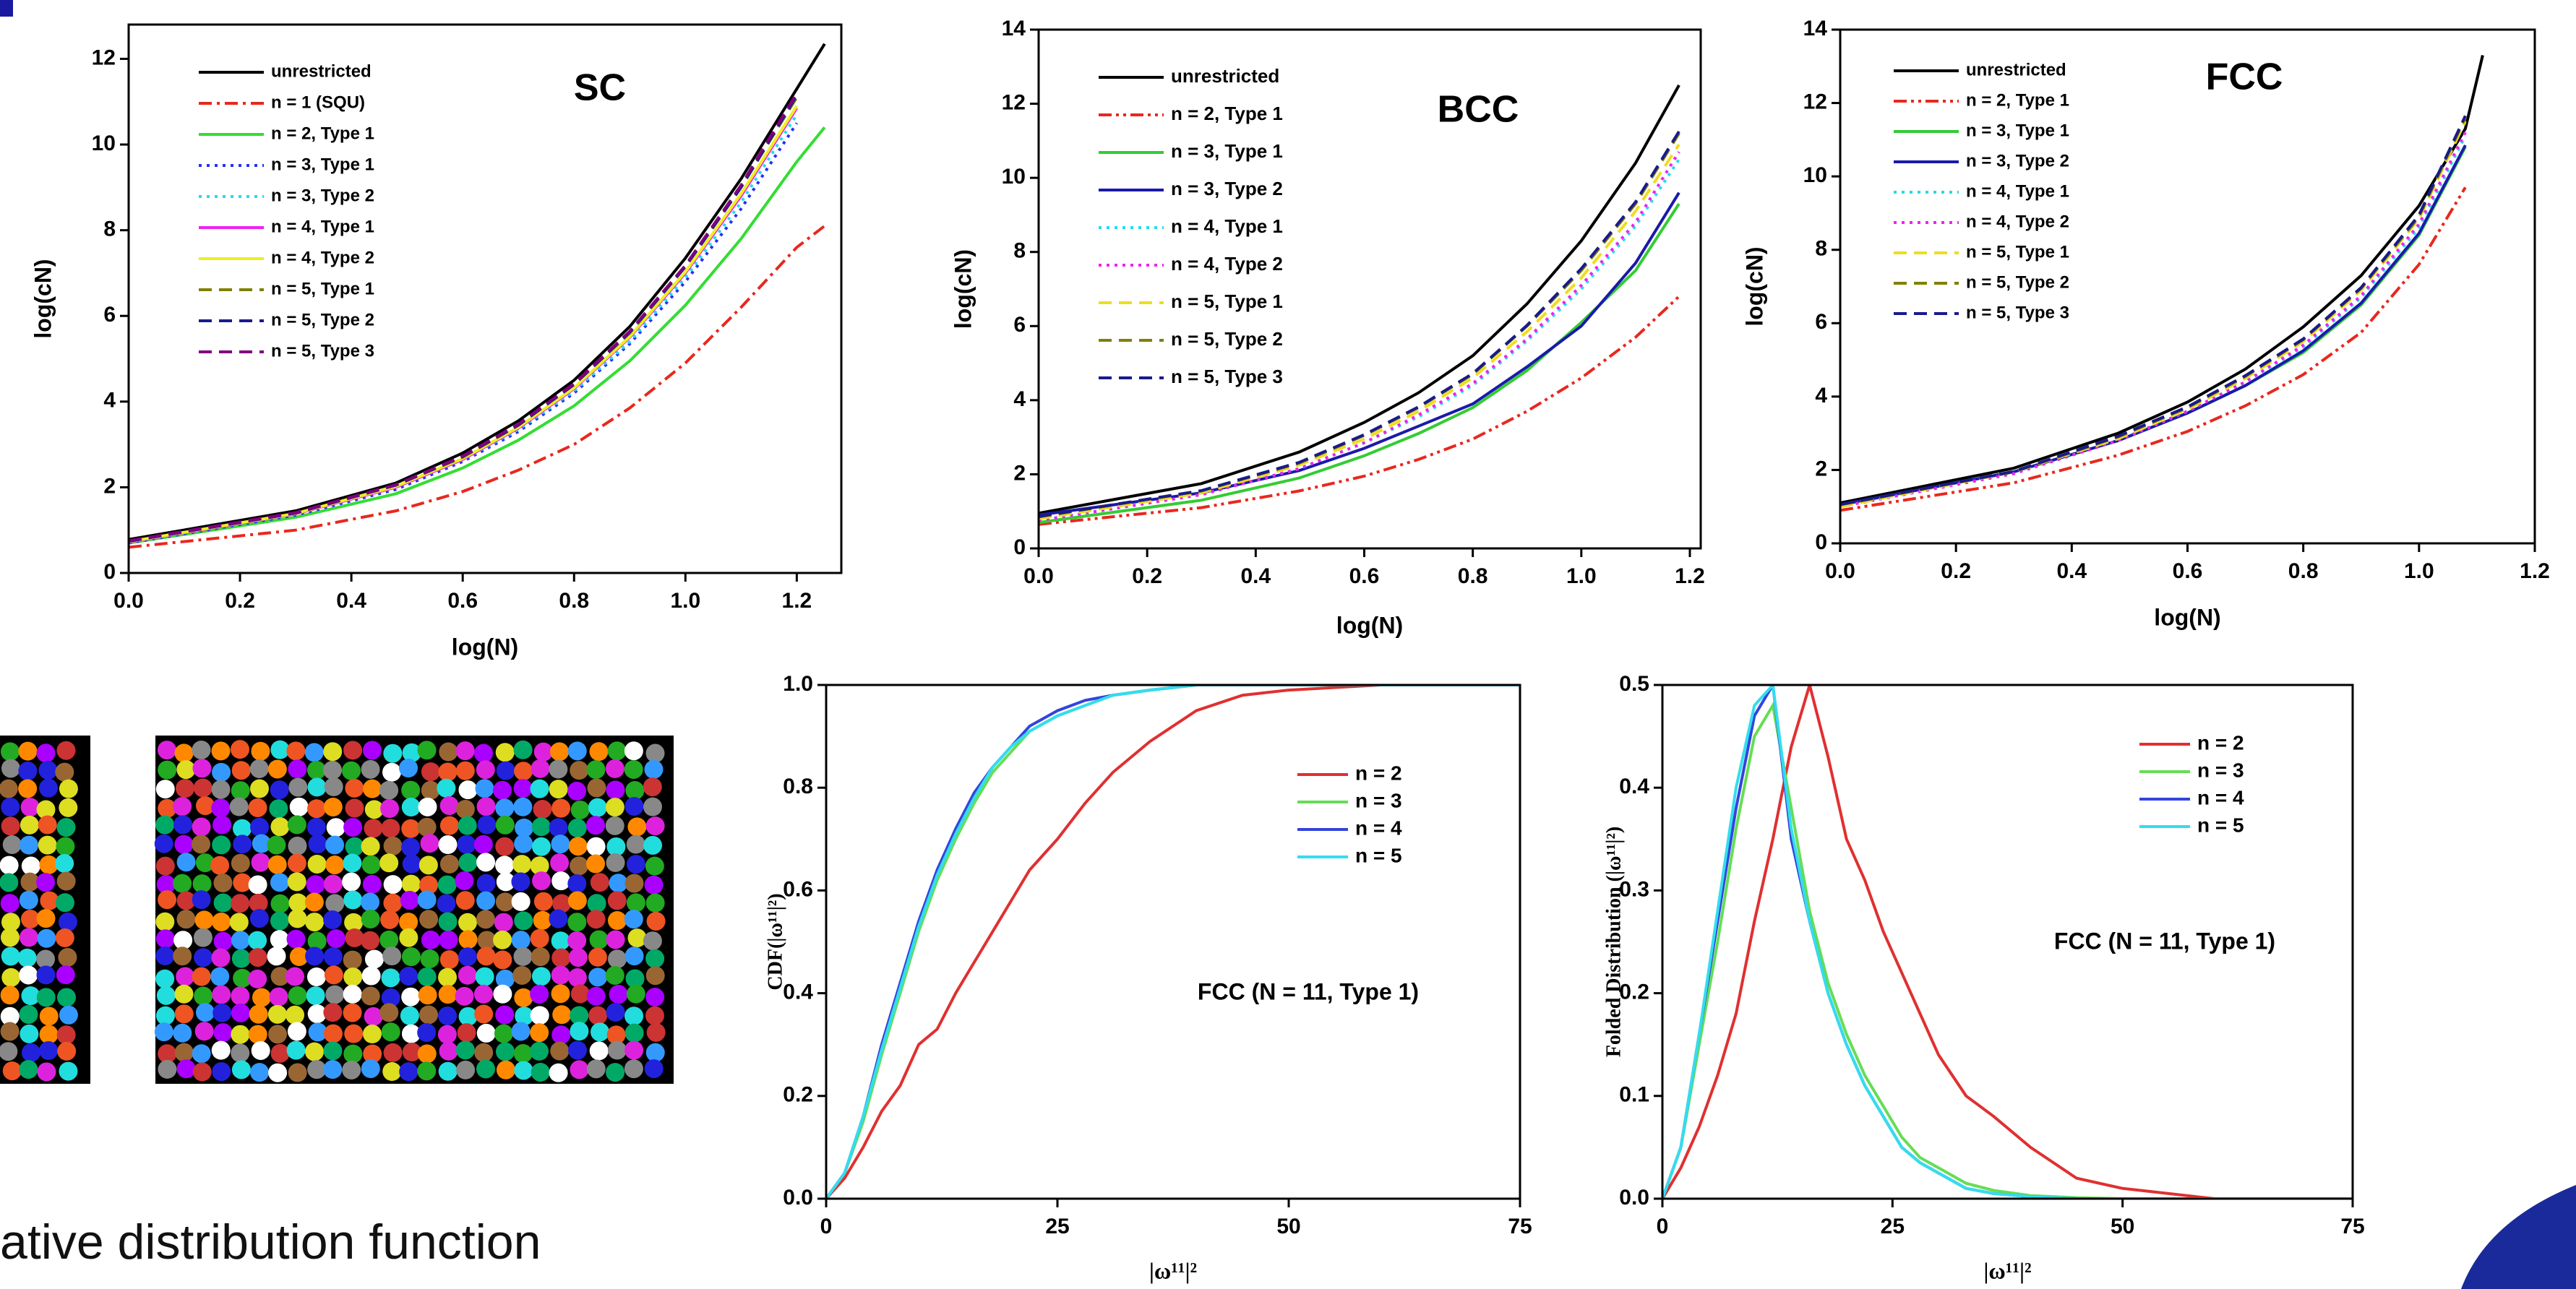 The image size is (2576, 1289). What do you see at coordinates (2018, 100) in the screenshot?
I see `legend-label: n = 2, Type 1` at bounding box center [2018, 100].